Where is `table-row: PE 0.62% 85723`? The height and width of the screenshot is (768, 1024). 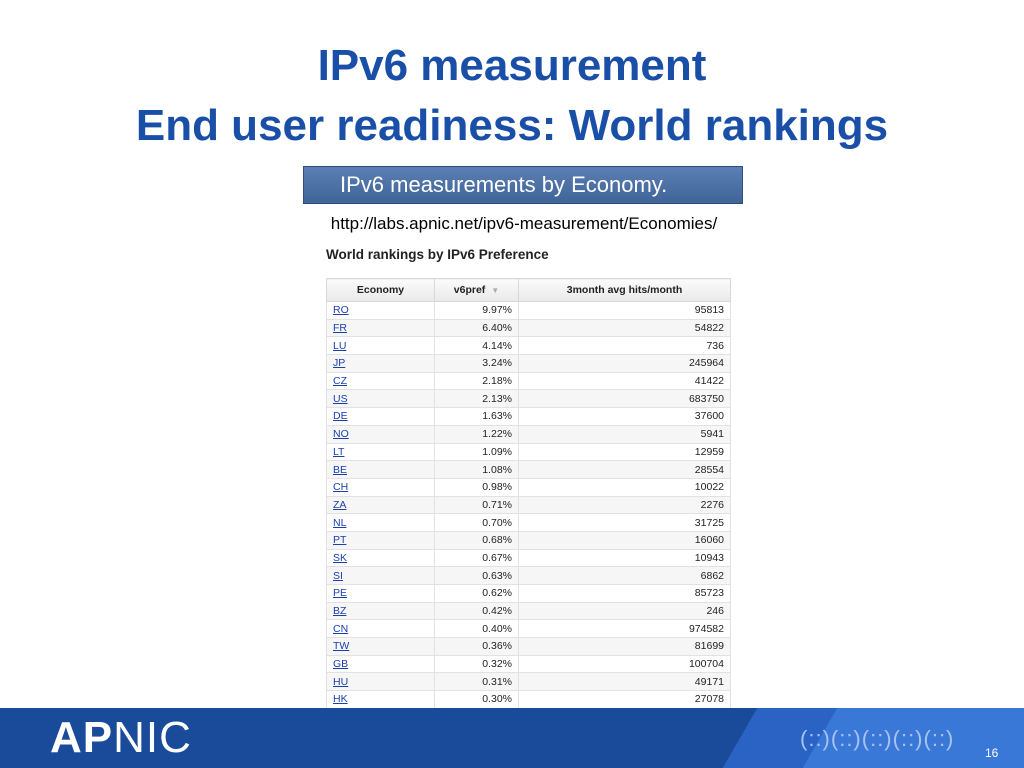
table-row: PE 0.62% 85723 is located at coordinates (528, 593).